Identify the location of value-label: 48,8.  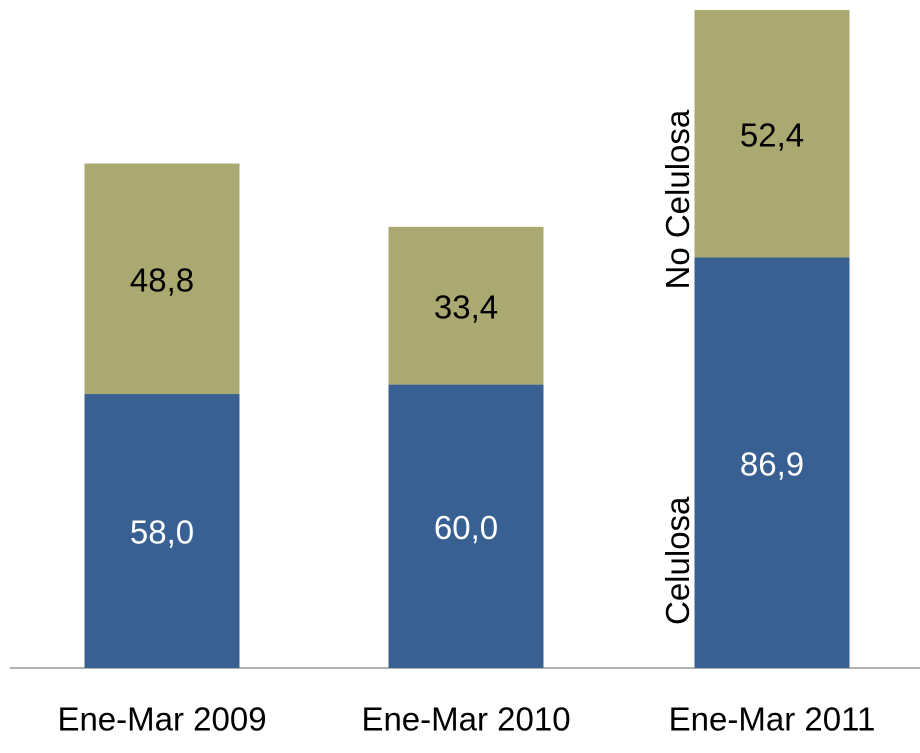
(162, 279).